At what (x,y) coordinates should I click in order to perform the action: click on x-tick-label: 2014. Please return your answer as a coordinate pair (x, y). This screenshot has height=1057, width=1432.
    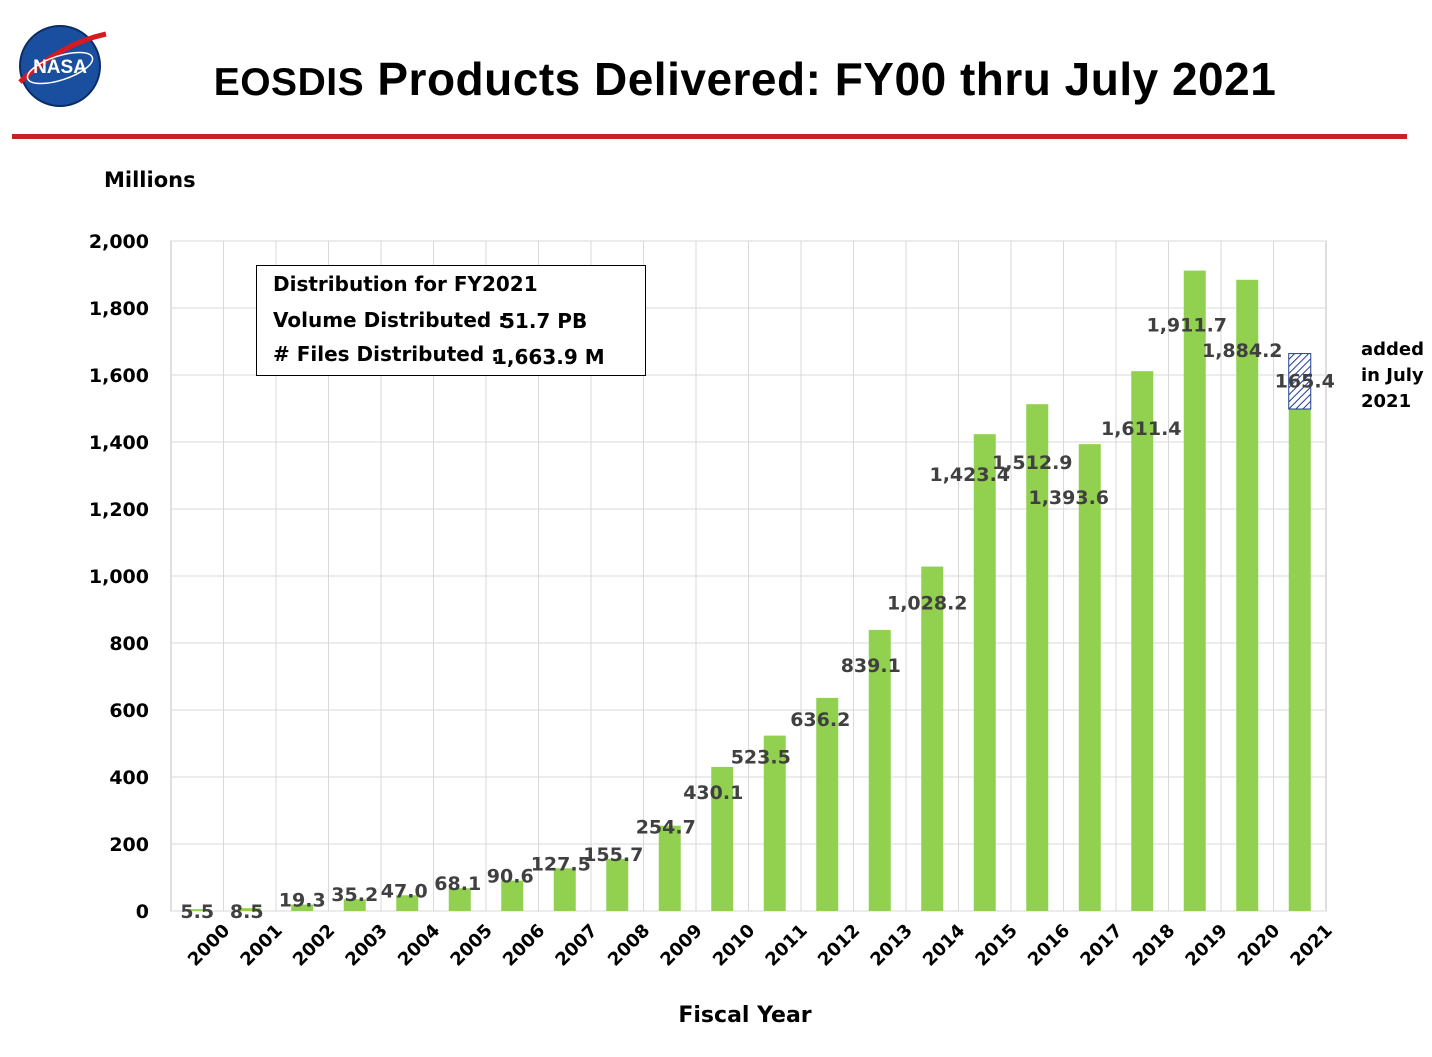
    Looking at the image, I should click on (944, 945).